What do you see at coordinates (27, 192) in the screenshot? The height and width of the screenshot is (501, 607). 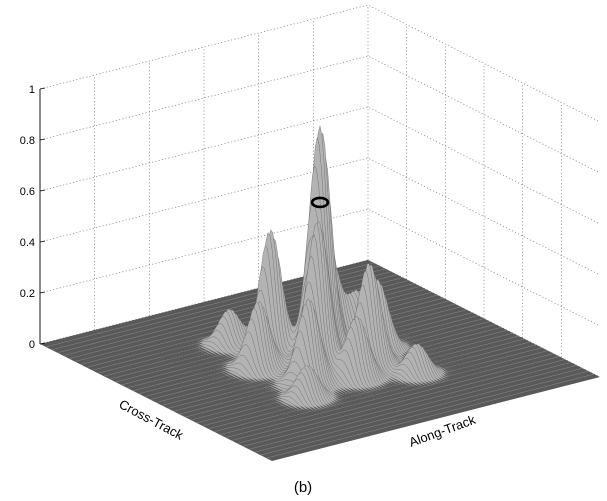 I see `z-tick-label: 0.6` at bounding box center [27, 192].